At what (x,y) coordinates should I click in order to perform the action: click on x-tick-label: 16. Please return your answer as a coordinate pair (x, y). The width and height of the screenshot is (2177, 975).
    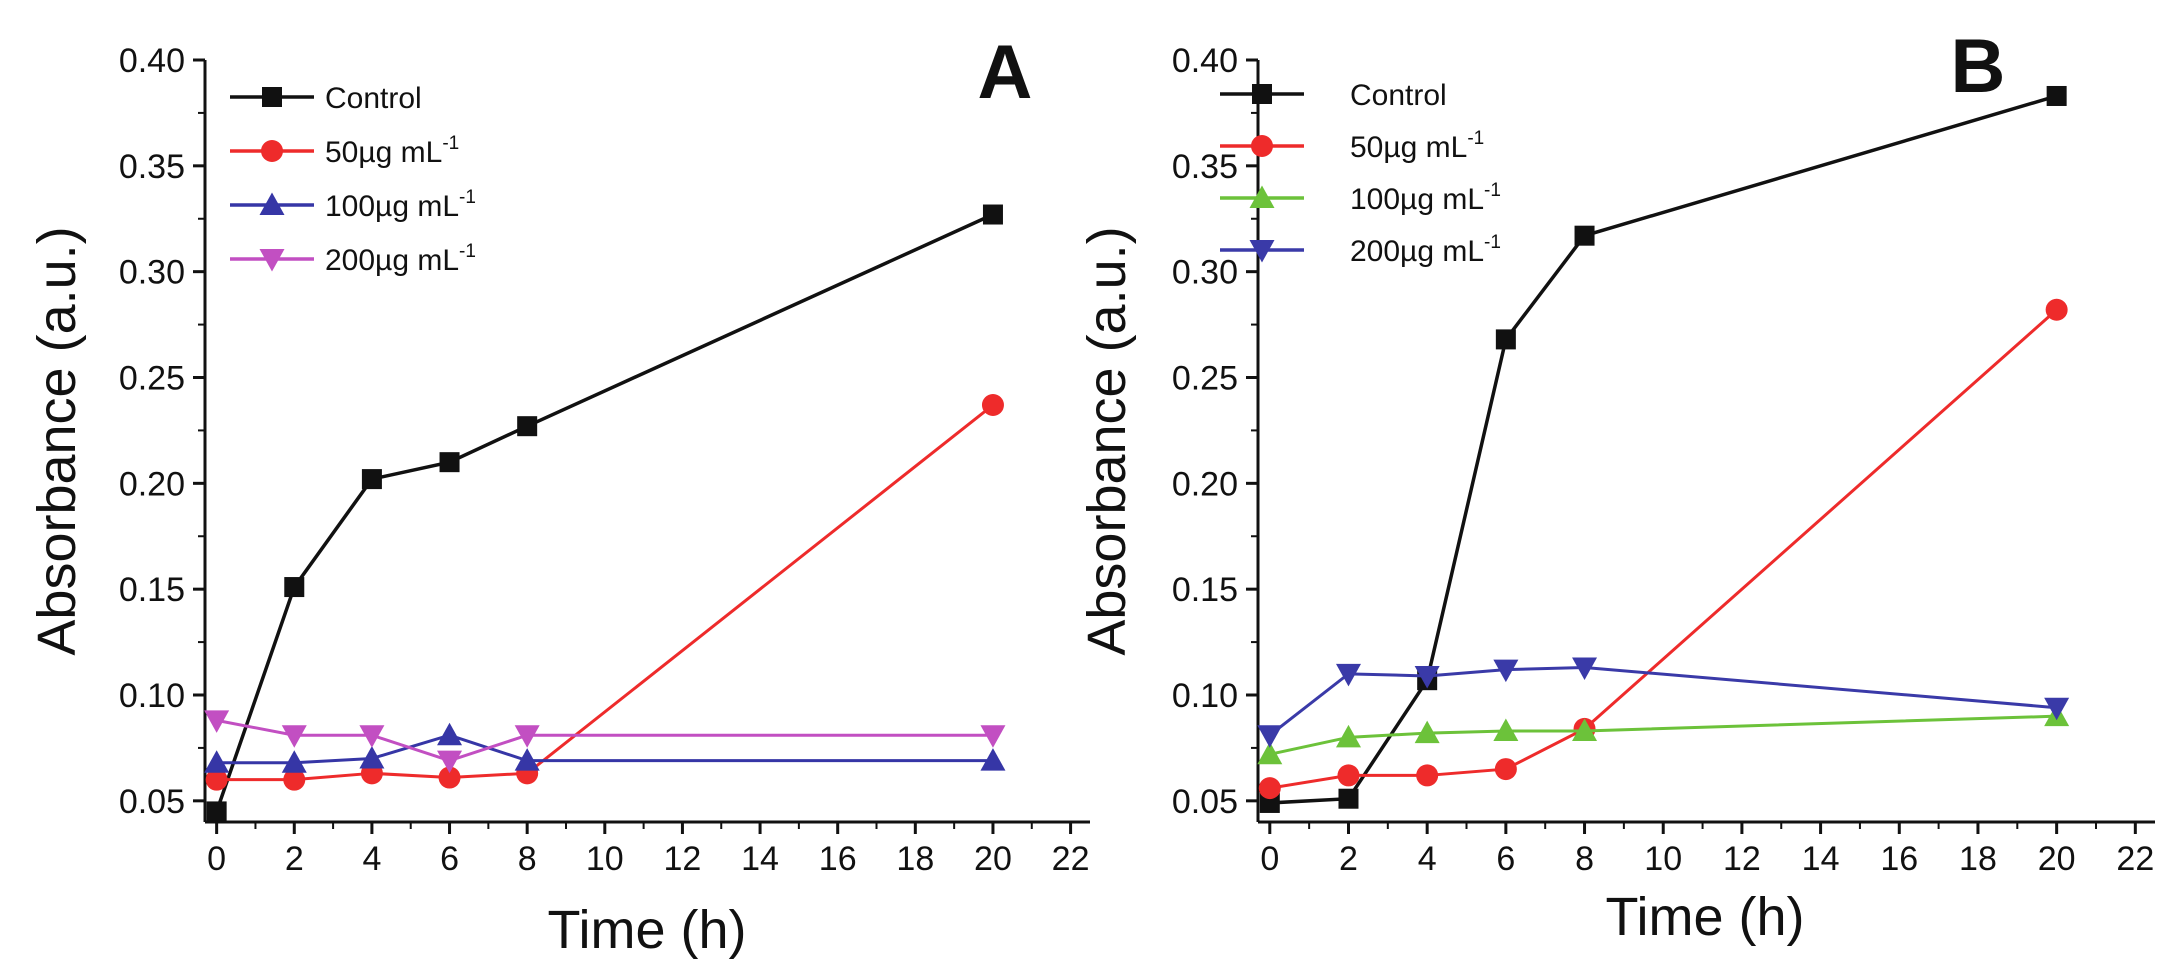
    Looking at the image, I should click on (1899, 859).